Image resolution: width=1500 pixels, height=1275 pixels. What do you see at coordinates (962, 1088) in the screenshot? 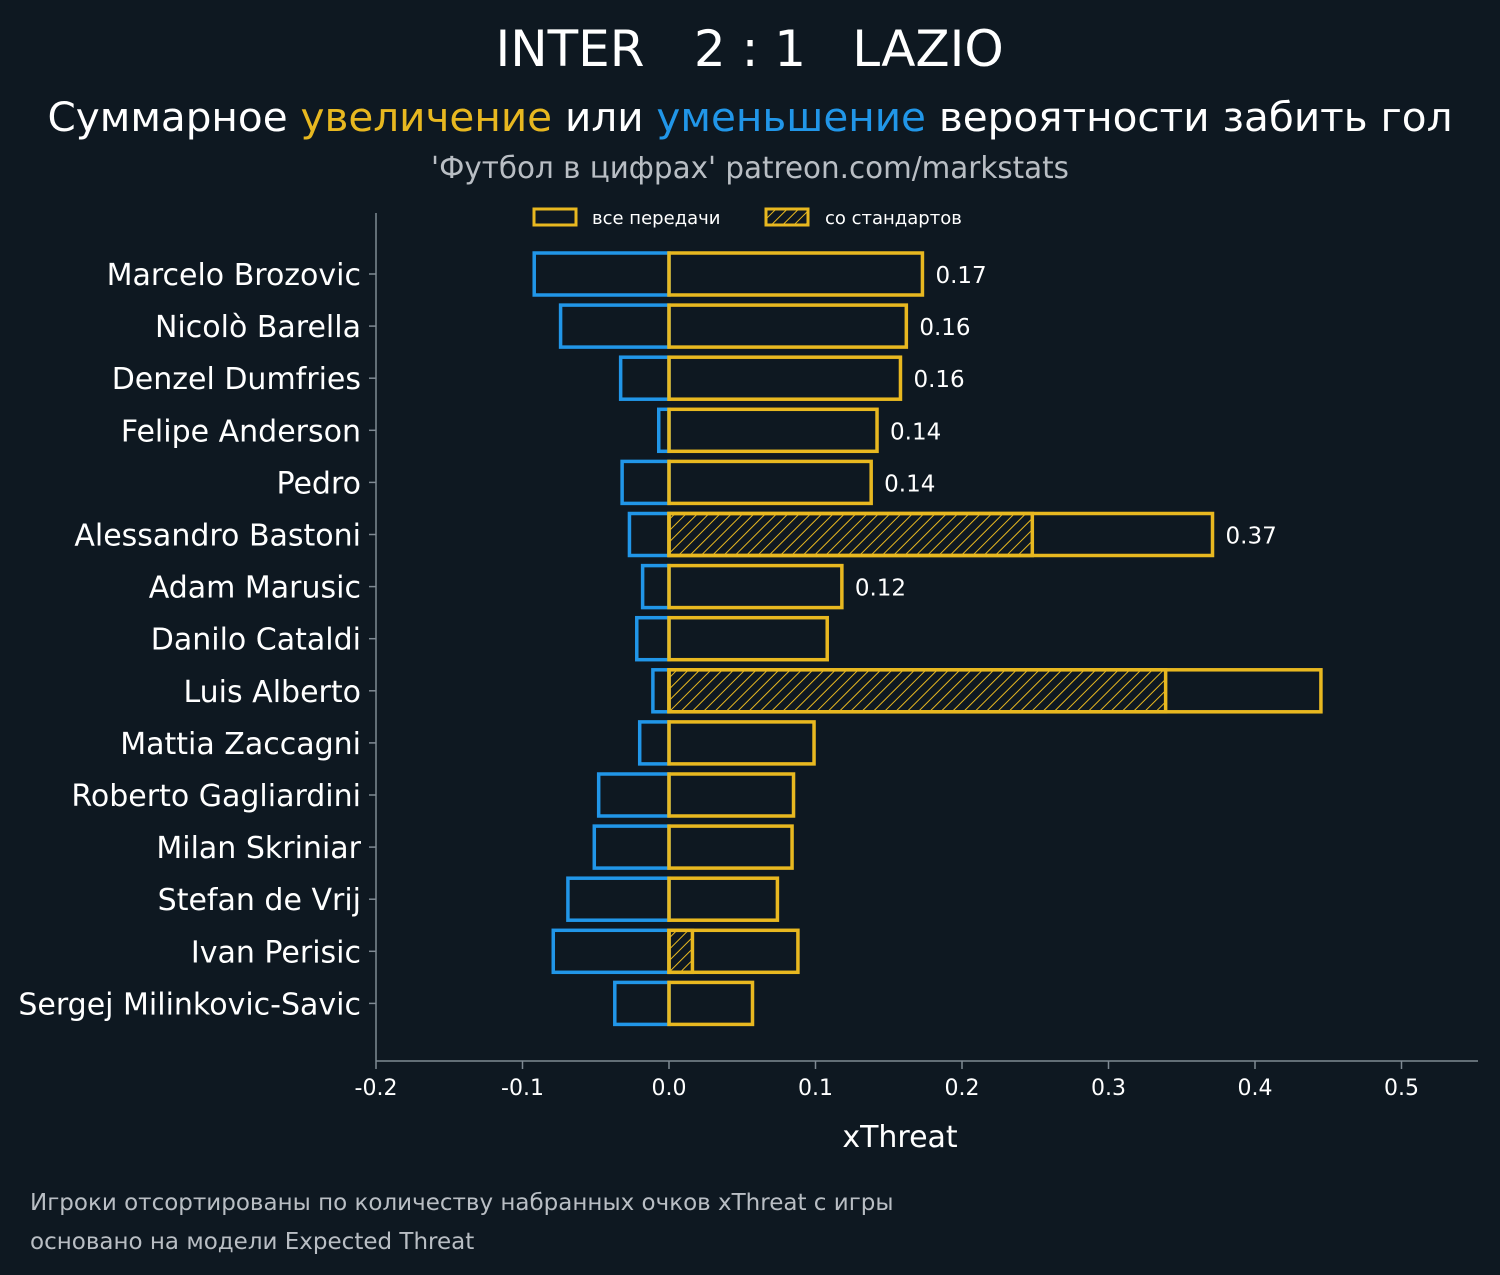
I see `x-tick-label: 0.2` at bounding box center [962, 1088].